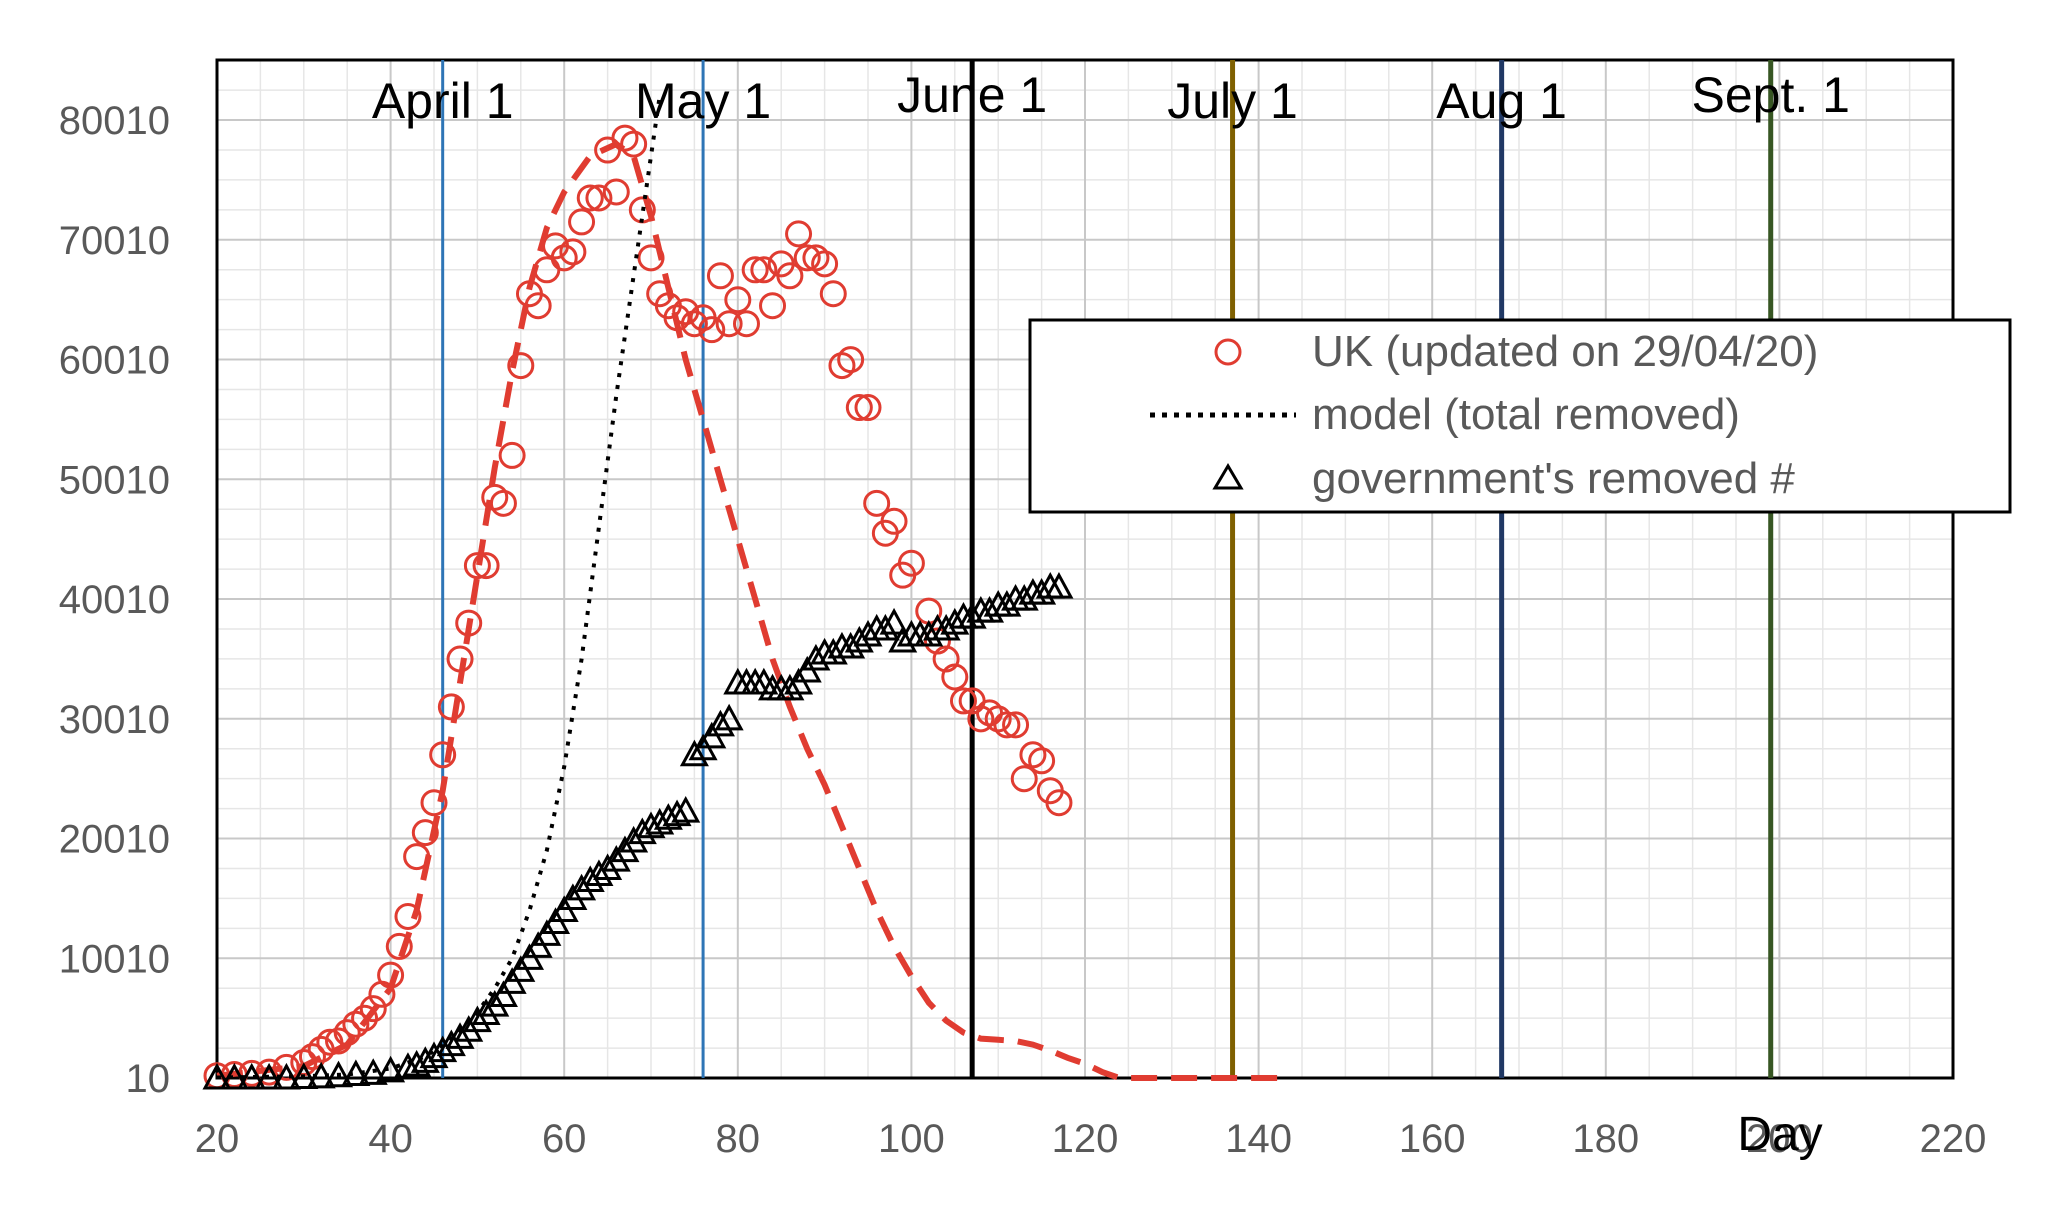  What do you see at coordinates (114, 361) in the screenshot?
I see `y-tick-label: 60010` at bounding box center [114, 361].